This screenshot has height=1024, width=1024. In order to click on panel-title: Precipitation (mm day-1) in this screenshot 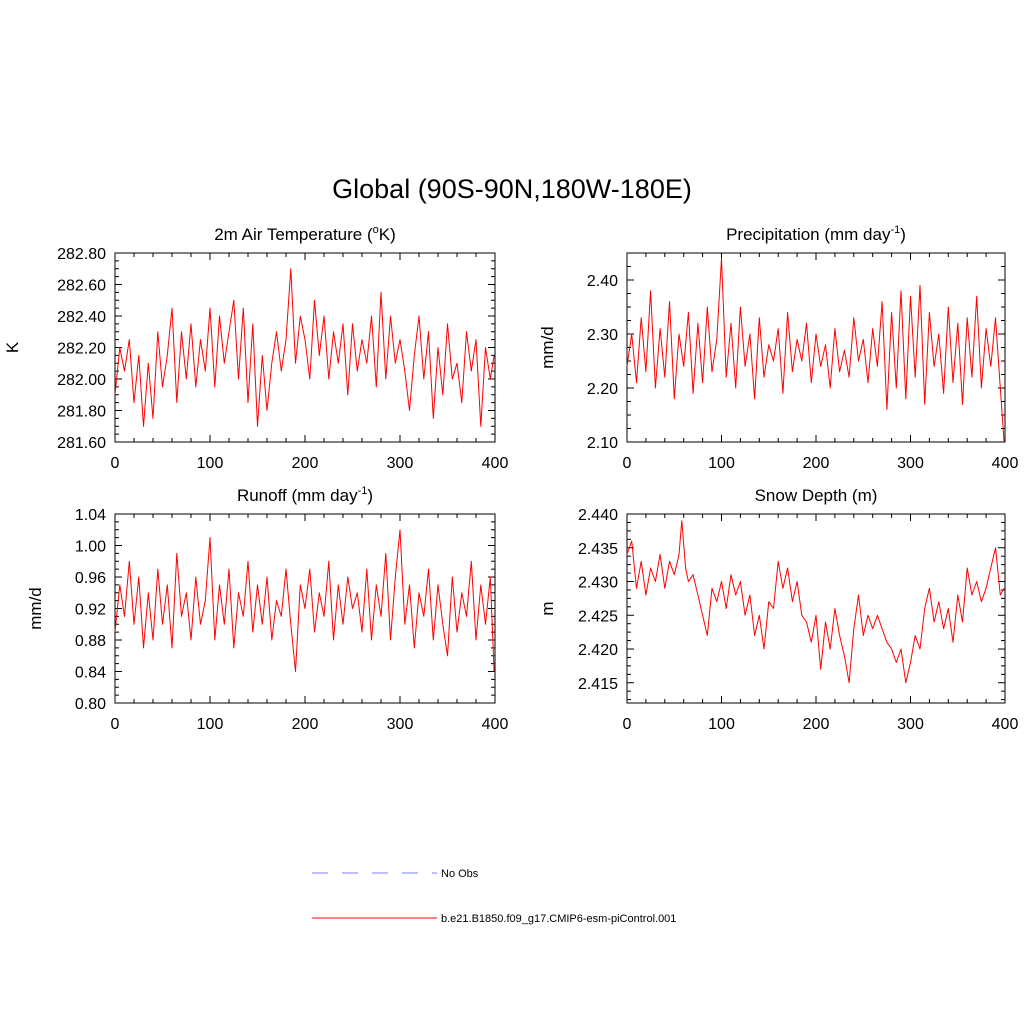, I will do `click(816, 234)`.